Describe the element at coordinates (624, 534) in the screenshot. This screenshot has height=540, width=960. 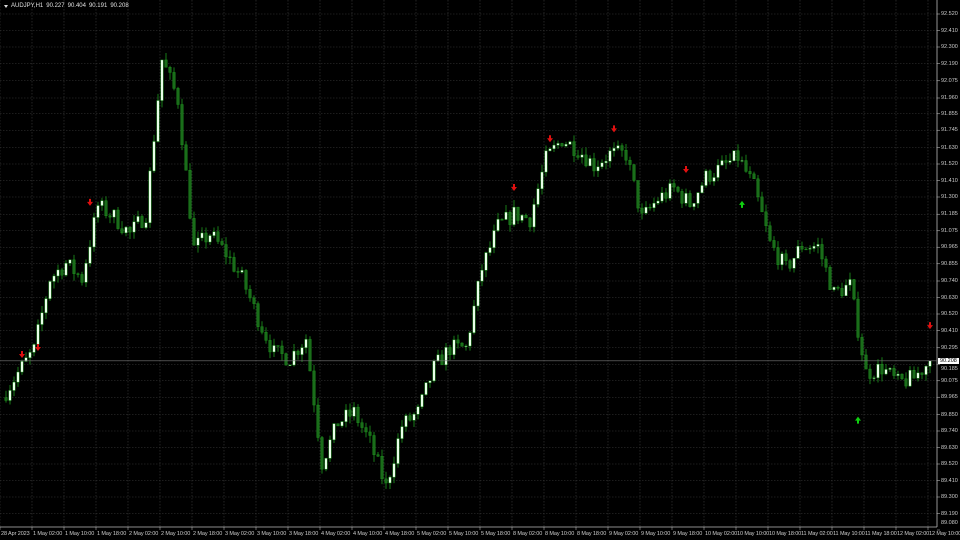
I see `time-label: 9 May 02:00` at that location.